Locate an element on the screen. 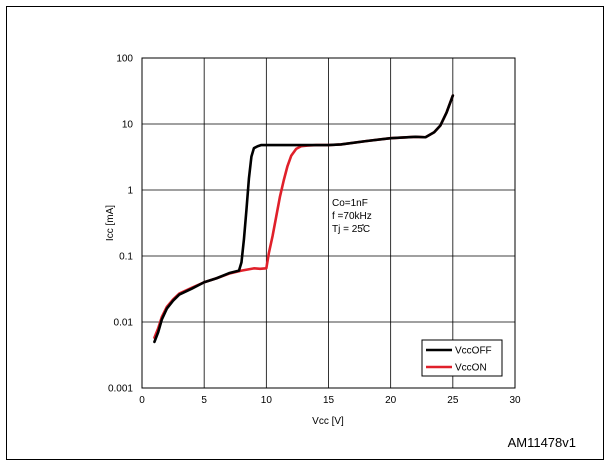 This screenshot has width=612, height=468. x-tick-label: 0 is located at coordinates (142, 400).